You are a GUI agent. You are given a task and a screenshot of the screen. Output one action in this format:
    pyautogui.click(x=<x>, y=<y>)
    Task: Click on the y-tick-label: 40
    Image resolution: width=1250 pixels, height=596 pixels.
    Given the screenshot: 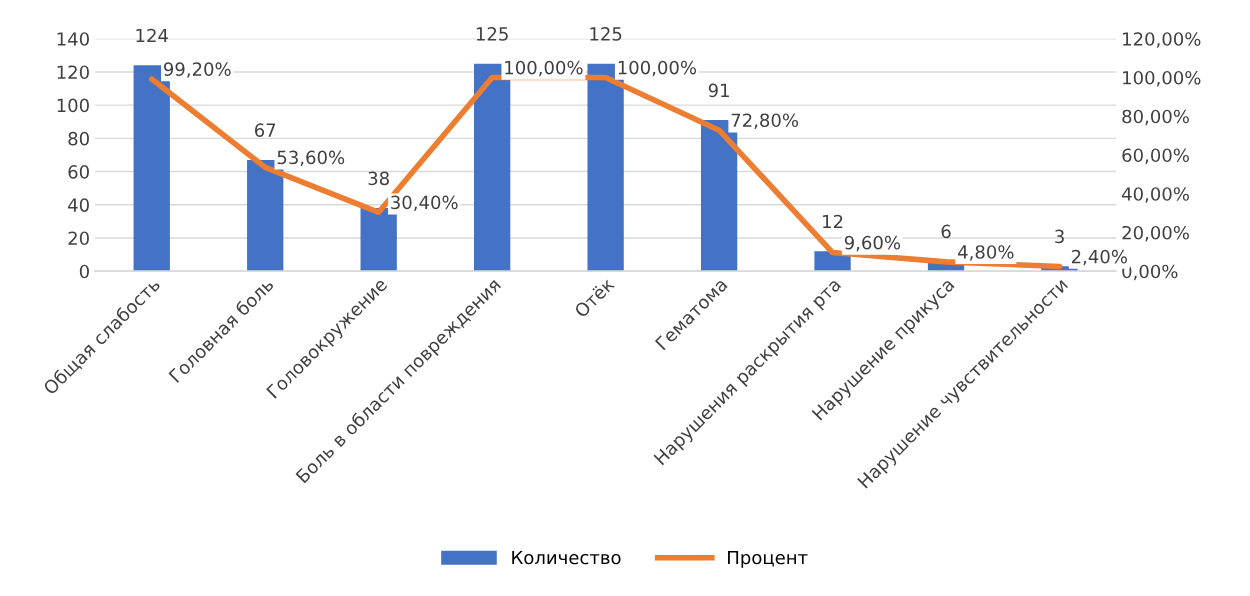 What is the action you would take?
    pyautogui.click(x=78, y=205)
    